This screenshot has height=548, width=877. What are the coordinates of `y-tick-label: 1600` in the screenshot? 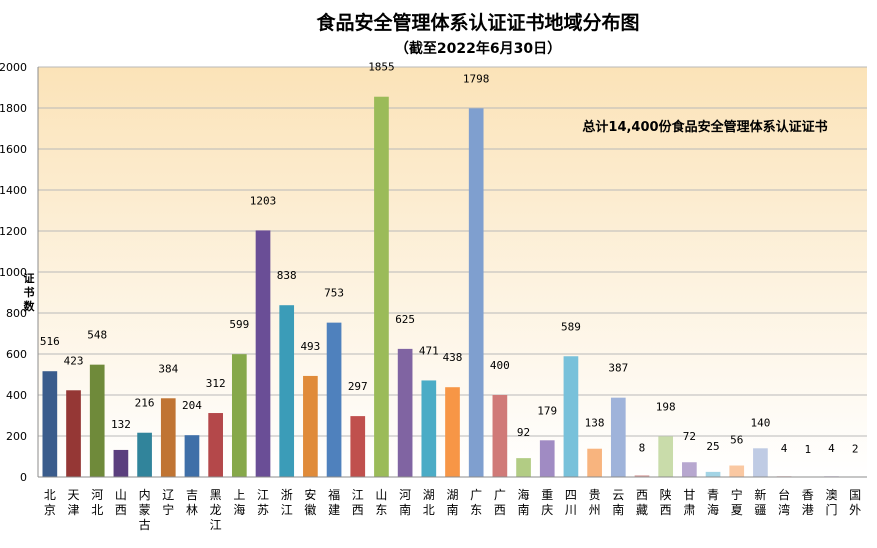 It's located at (13, 149).